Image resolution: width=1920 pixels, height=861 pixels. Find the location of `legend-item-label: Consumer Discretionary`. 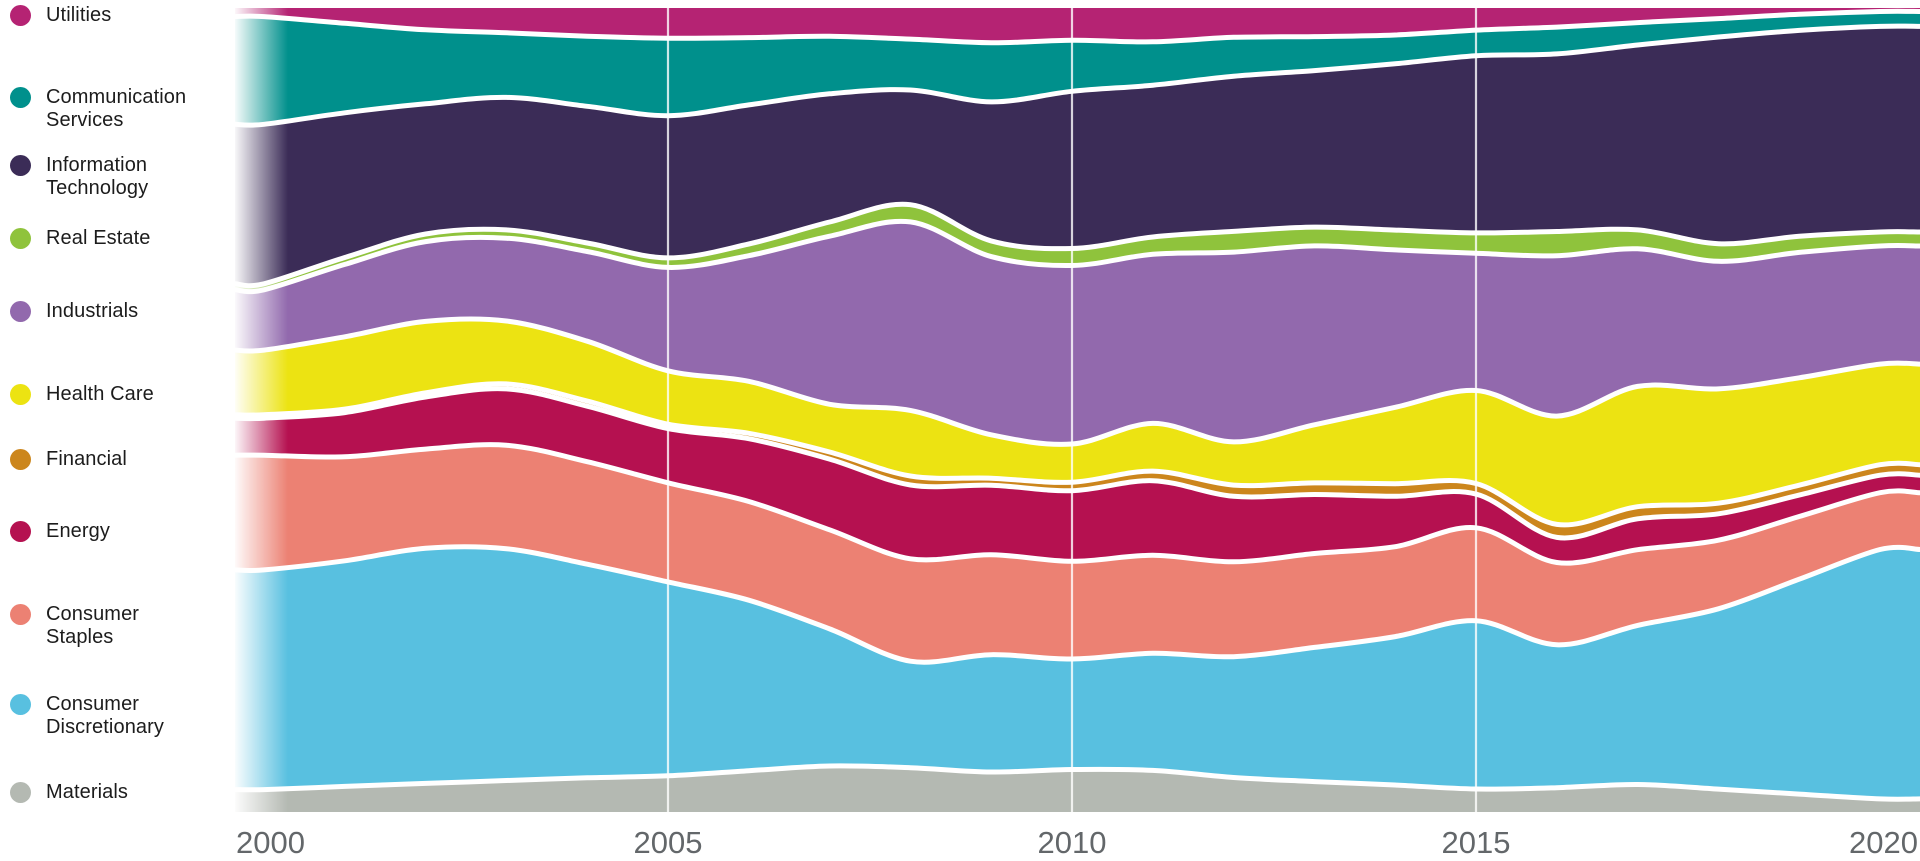

legend-item-label: Consumer Discretionary is located at coordinates (105, 715).